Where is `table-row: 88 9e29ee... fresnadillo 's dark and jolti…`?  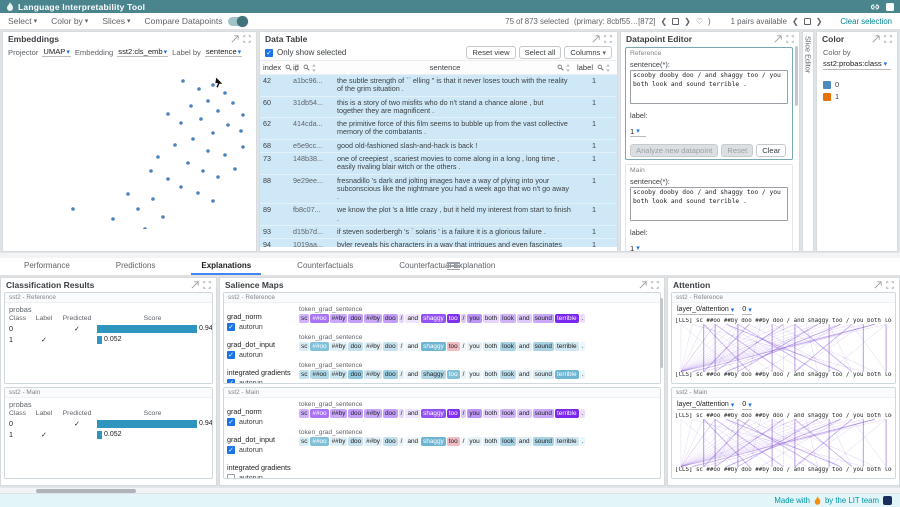 table-row: 88 9e29ee... fresnadillo 's dark and jolti… is located at coordinates (438, 189).